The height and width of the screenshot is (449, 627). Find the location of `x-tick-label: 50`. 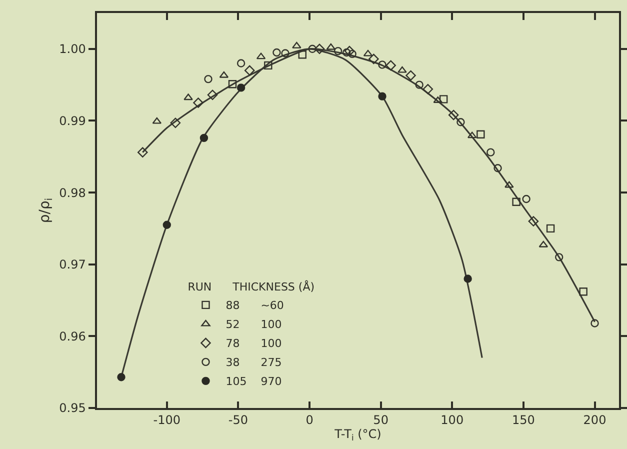

x-tick-label: 50 is located at coordinates (380, 420).